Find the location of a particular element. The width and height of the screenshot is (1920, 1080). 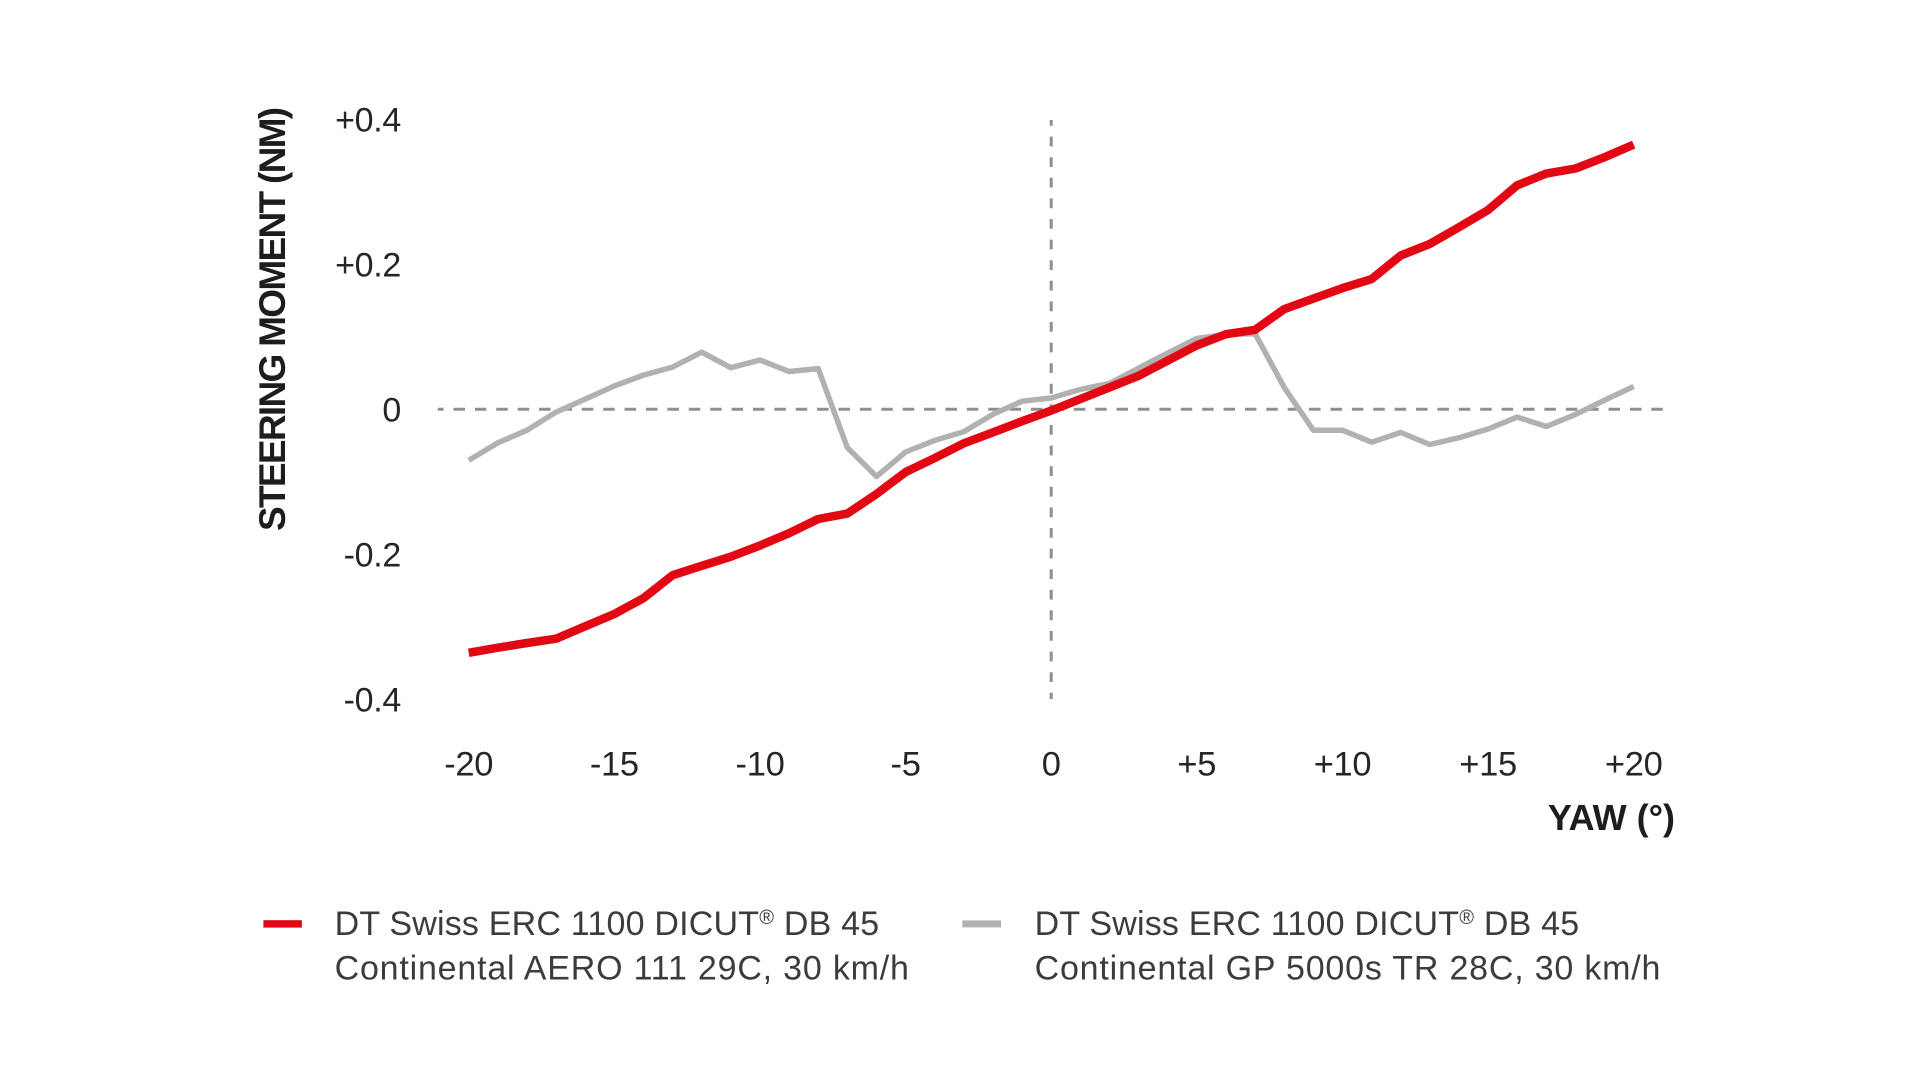

svg-text: -15 is located at coordinates (614, 764).